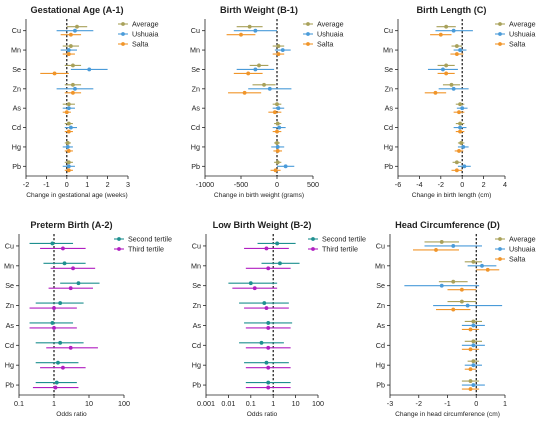  What do you see at coordinates (505, 184) in the screenshot?
I see `x-tick-label: 4` at bounding box center [505, 184].